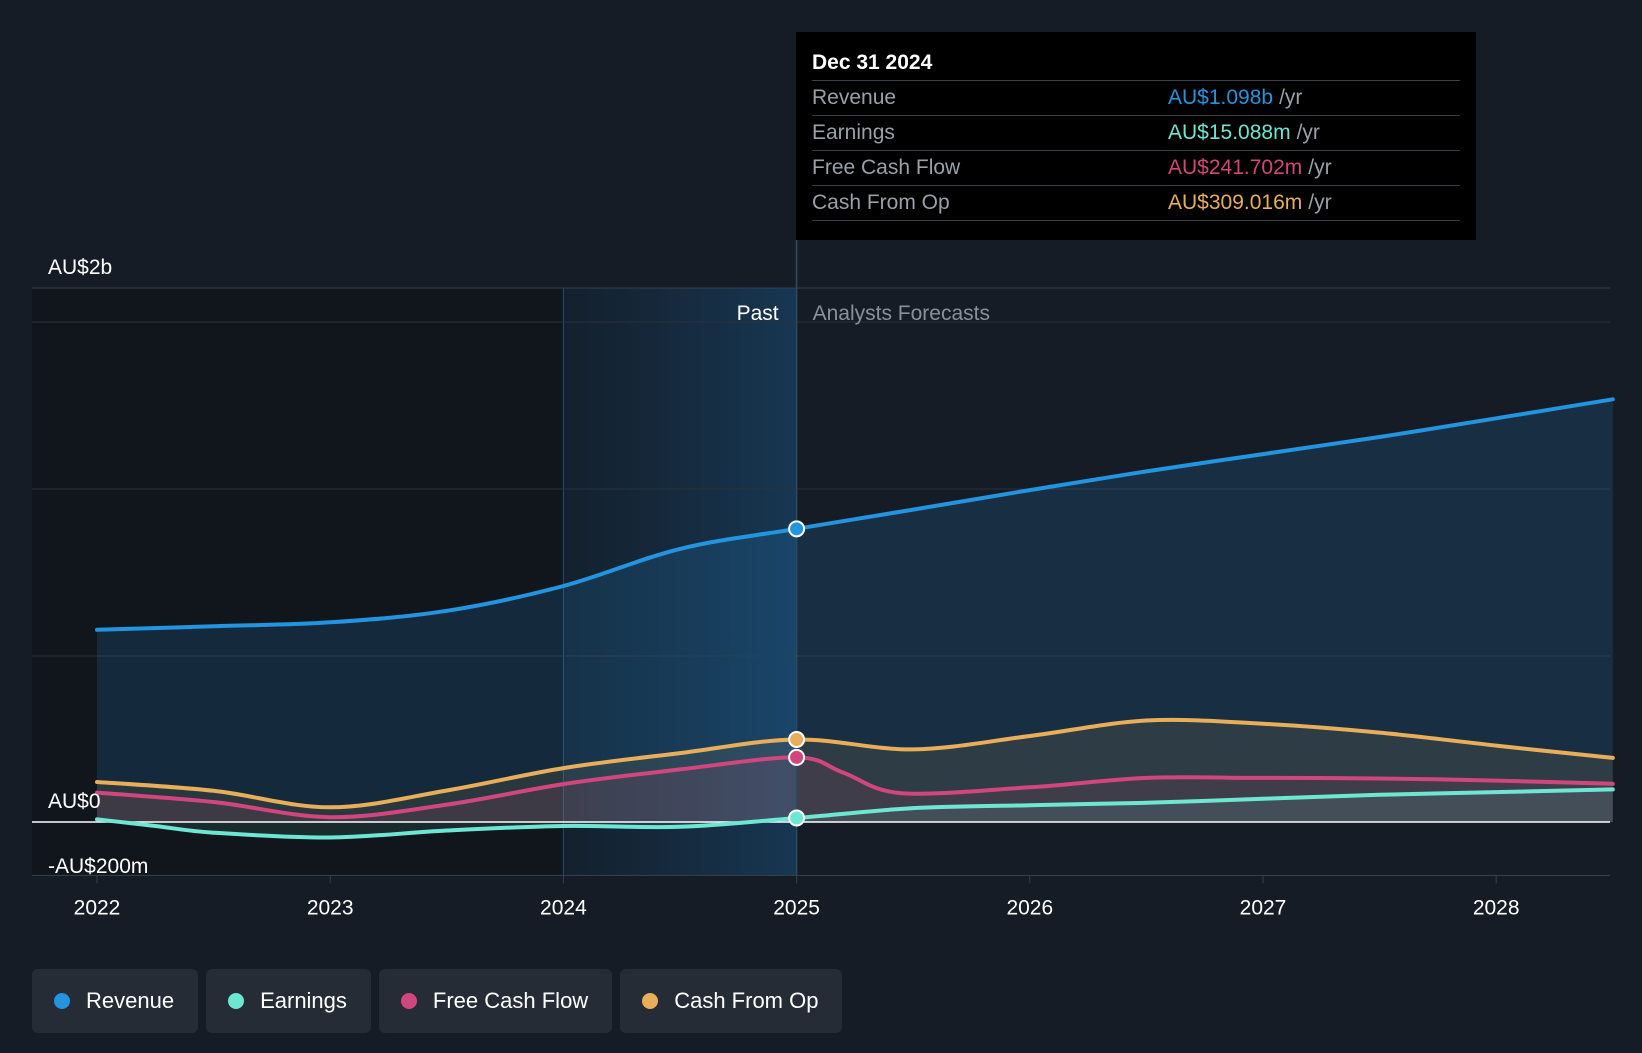  I want to click on marker-earnings, so click(797, 818).